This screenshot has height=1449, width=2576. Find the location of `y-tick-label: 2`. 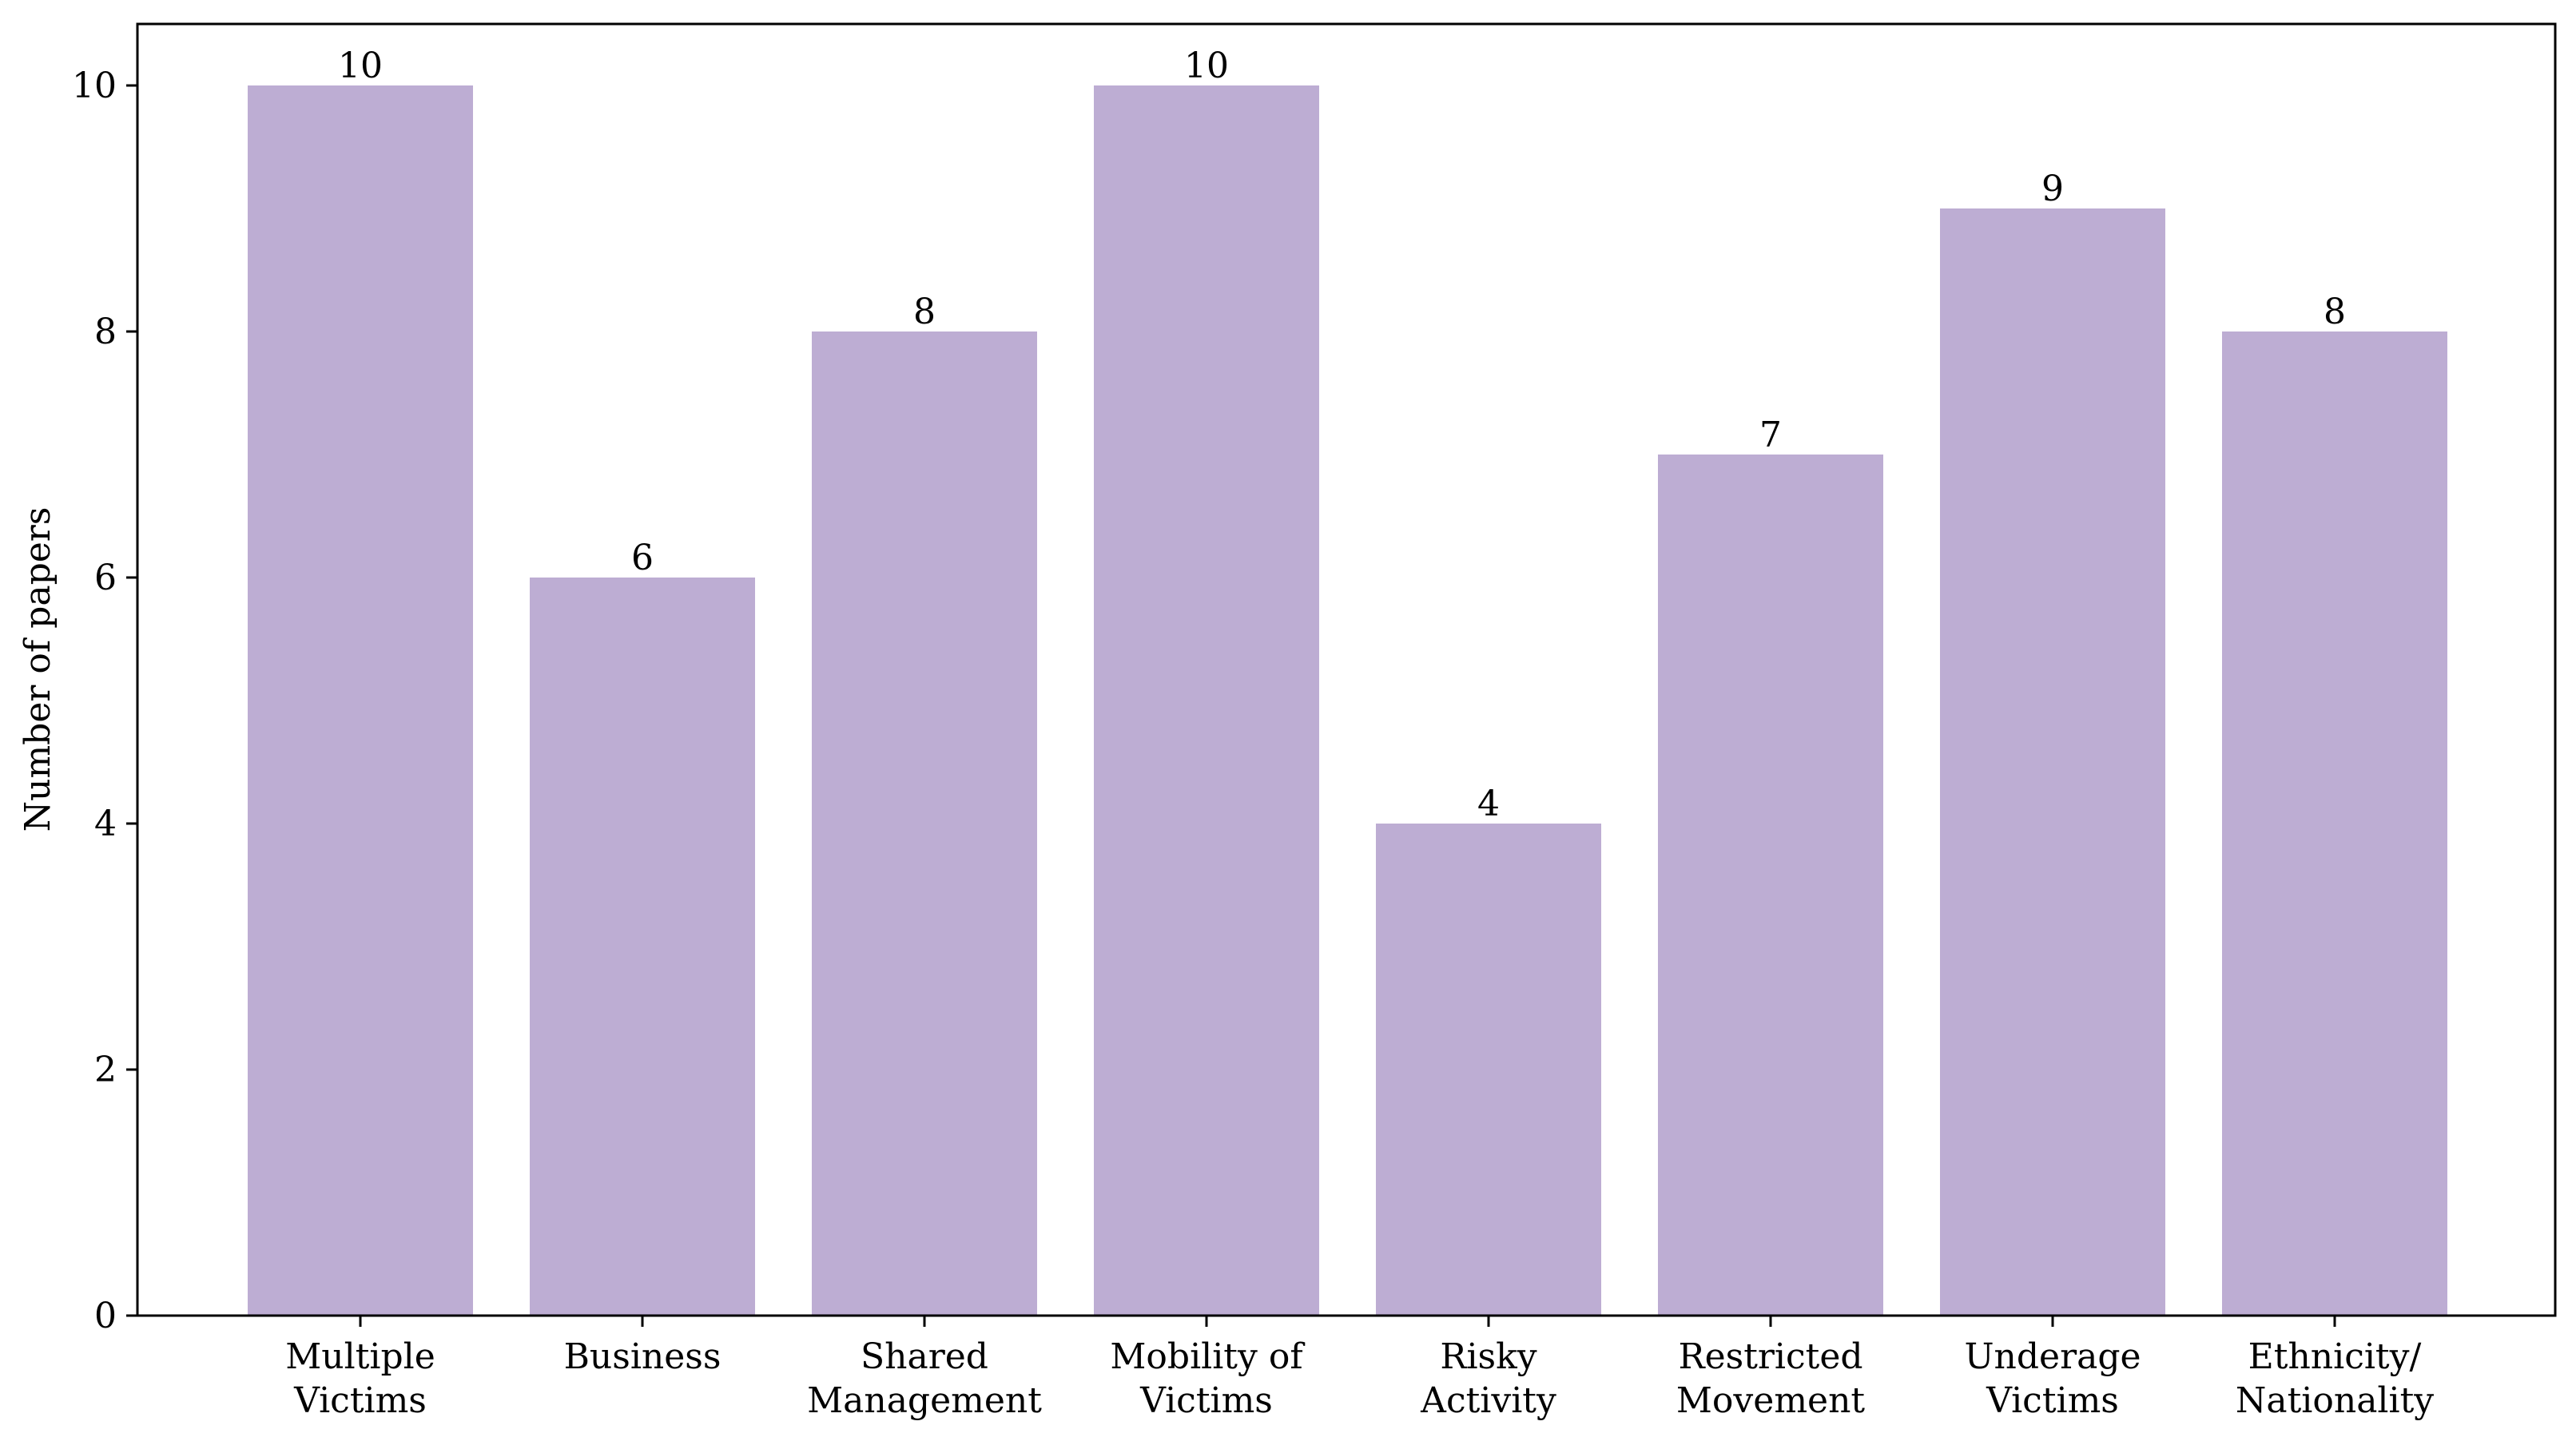

y-tick-label: 2 is located at coordinates (105, 1070).